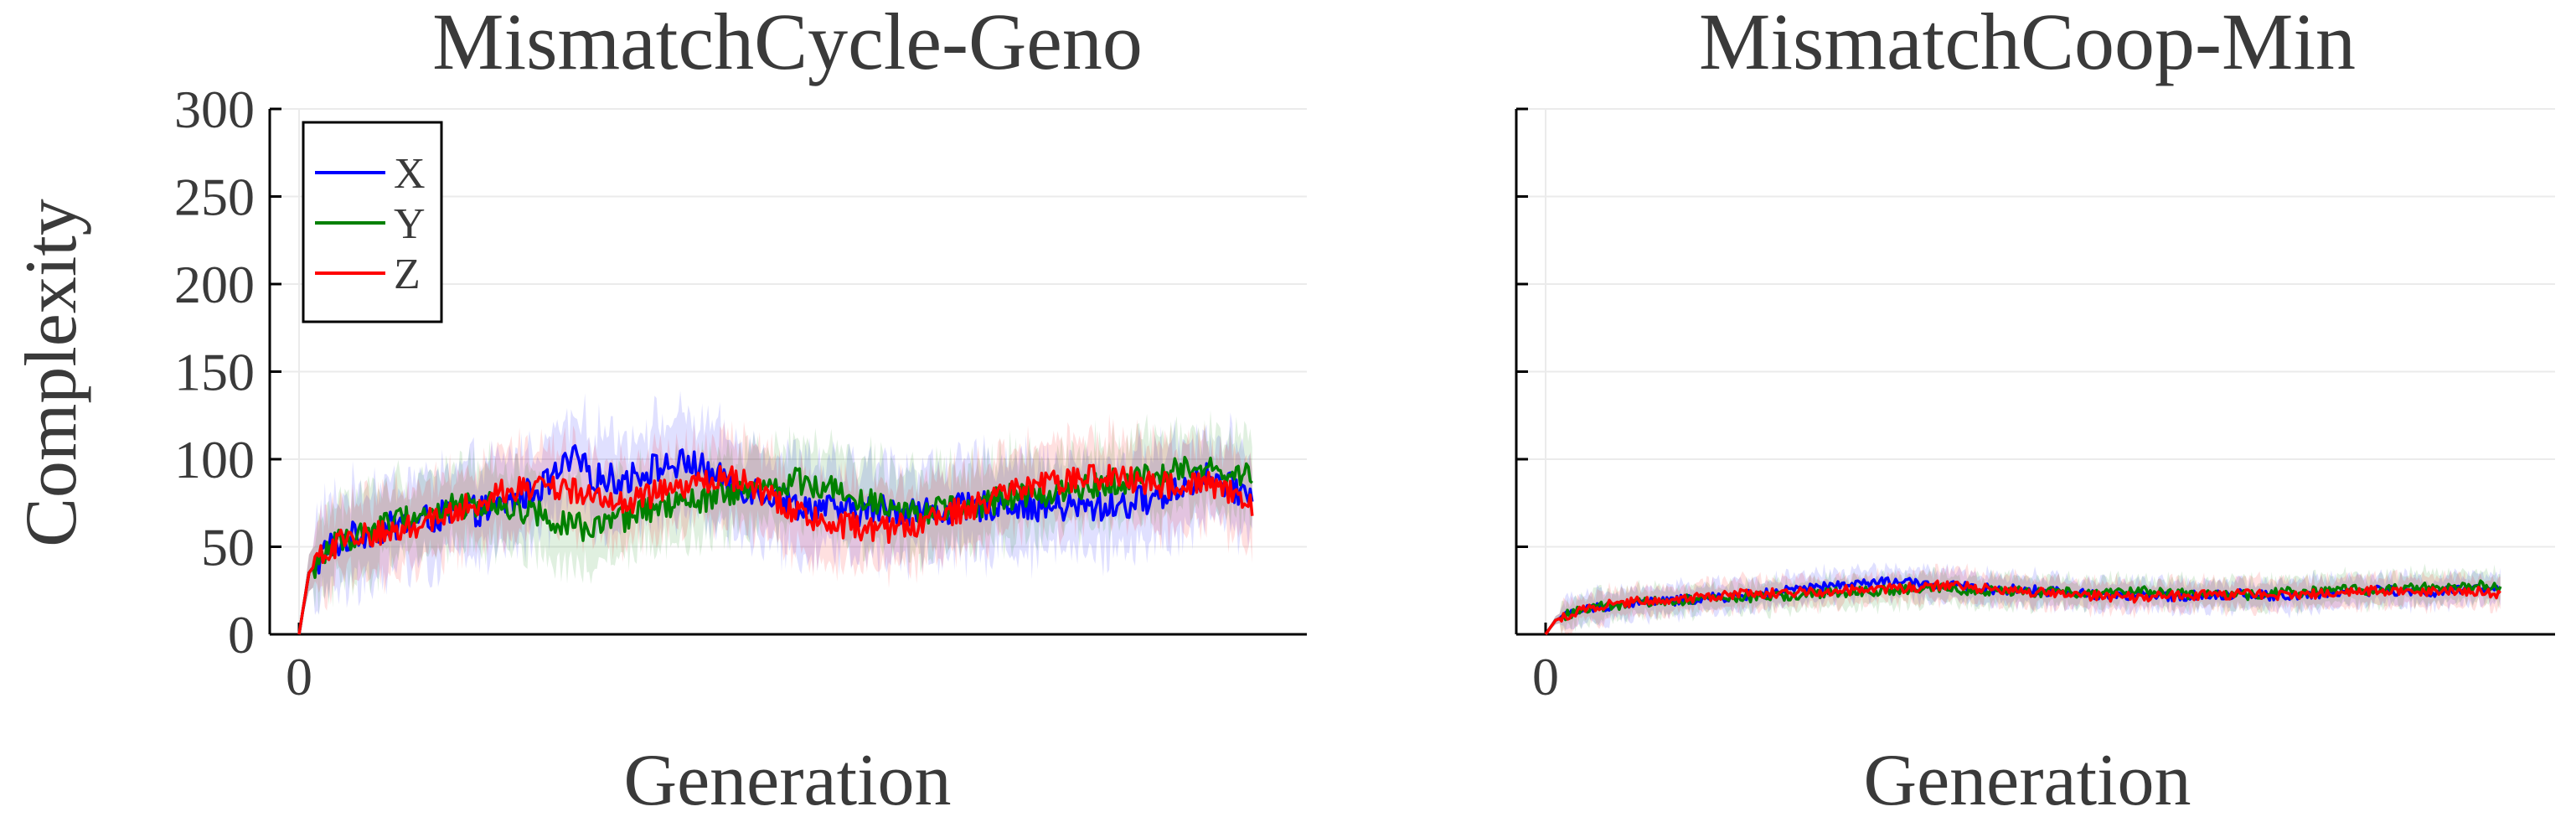 Image resolution: width=2576 pixels, height=817 pixels. What do you see at coordinates (214, 459) in the screenshot?
I see `y-tick-label: 100` at bounding box center [214, 459].